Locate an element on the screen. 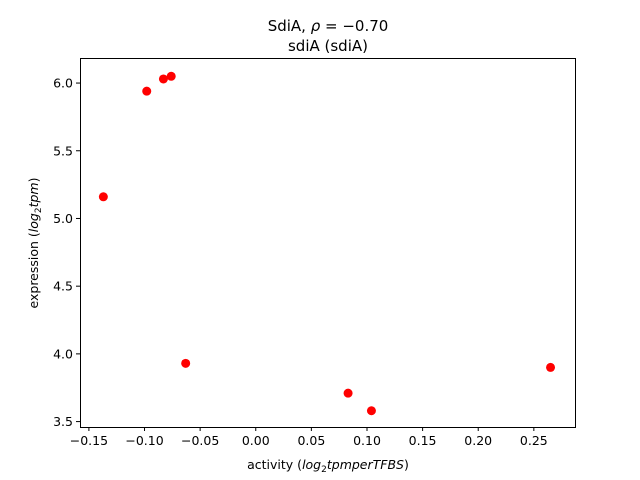 The width and height of the screenshot is (640, 480). chart-subtitle: sdiA (sdiA) is located at coordinates (328, 46).